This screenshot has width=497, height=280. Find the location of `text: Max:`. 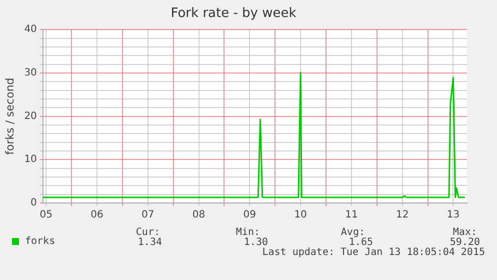

text: Max: is located at coordinates (464, 232).